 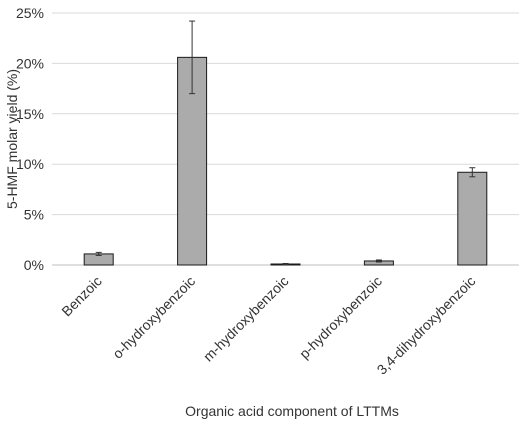 What do you see at coordinates (153, 317) in the screenshot?
I see `x-tick-label: o-hydroxybenzoic` at bounding box center [153, 317].